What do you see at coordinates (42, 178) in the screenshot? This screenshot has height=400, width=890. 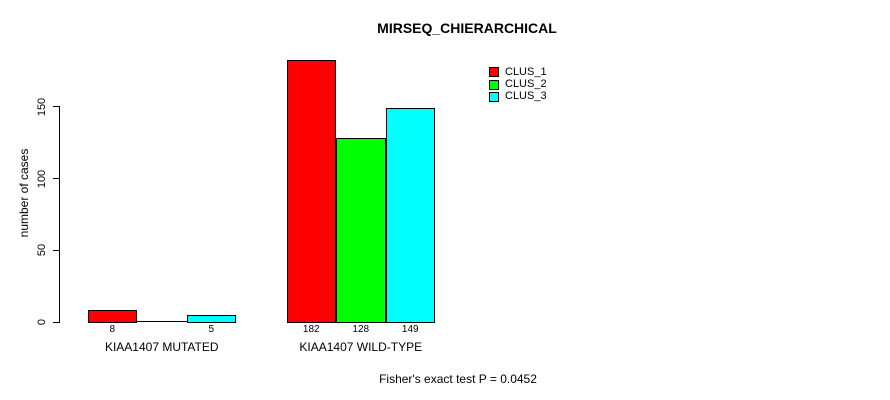 I see `y-axis-tick-label: 100` at bounding box center [42, 178].